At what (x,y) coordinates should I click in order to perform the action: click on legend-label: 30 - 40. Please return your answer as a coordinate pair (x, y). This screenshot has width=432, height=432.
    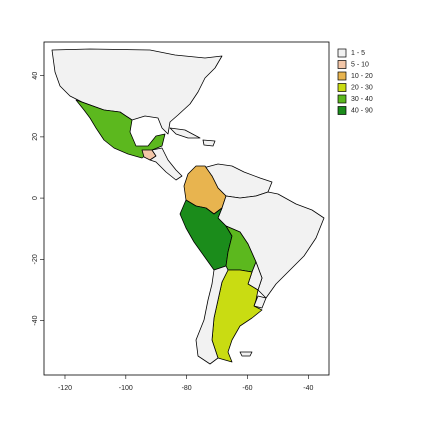
    Looking at the image, I should click on (362, 99).